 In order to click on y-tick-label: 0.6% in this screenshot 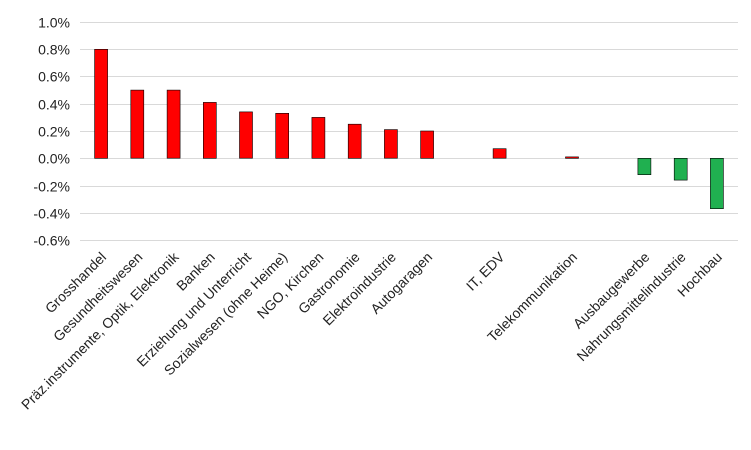, I will do `click(54, 77)`.